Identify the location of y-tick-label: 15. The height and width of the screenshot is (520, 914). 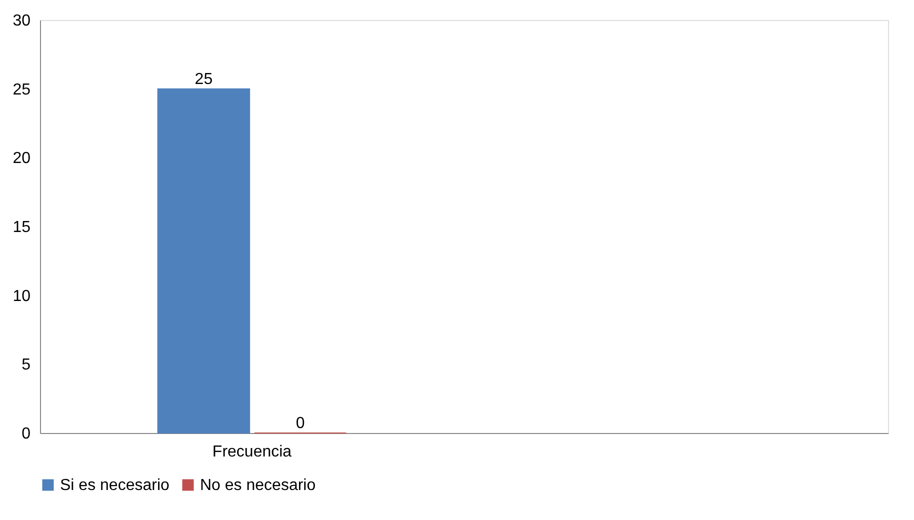
(21, 227).